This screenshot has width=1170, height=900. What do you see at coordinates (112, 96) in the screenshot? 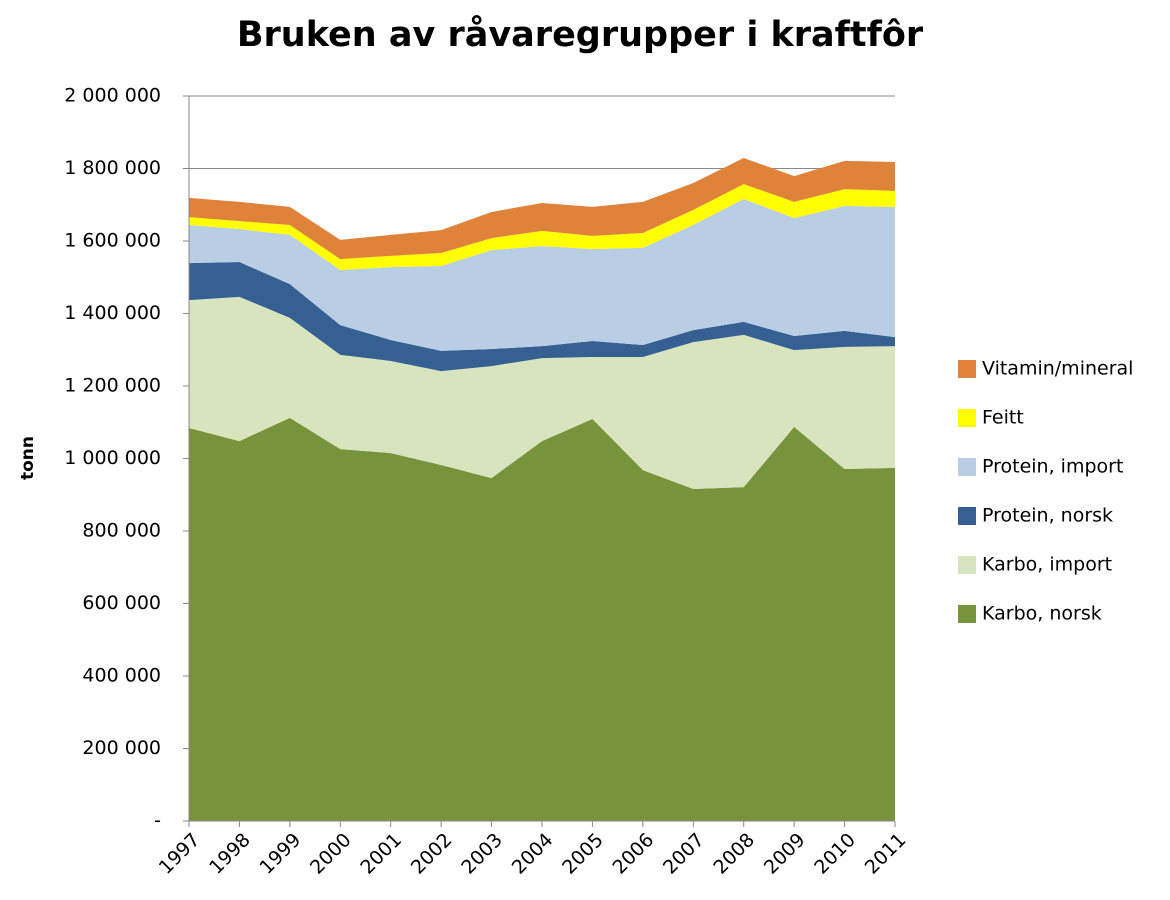
I see `y-tick-label: 2 000 000` at bounding box center [112, 96].